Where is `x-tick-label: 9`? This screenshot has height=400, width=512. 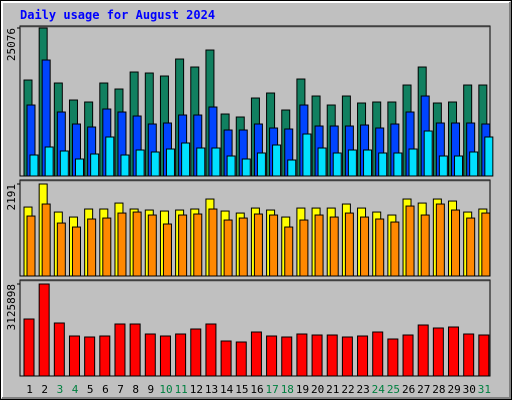 x-tick-label: 9 is located at coordinates (151, 389).